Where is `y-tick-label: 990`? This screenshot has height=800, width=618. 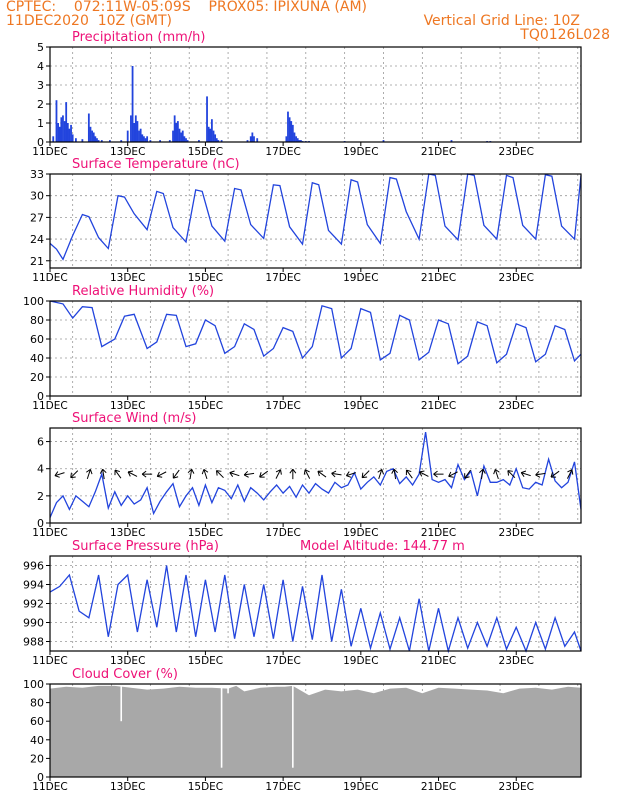
y-tick-label: 990 is located at coordinates (33, 623).